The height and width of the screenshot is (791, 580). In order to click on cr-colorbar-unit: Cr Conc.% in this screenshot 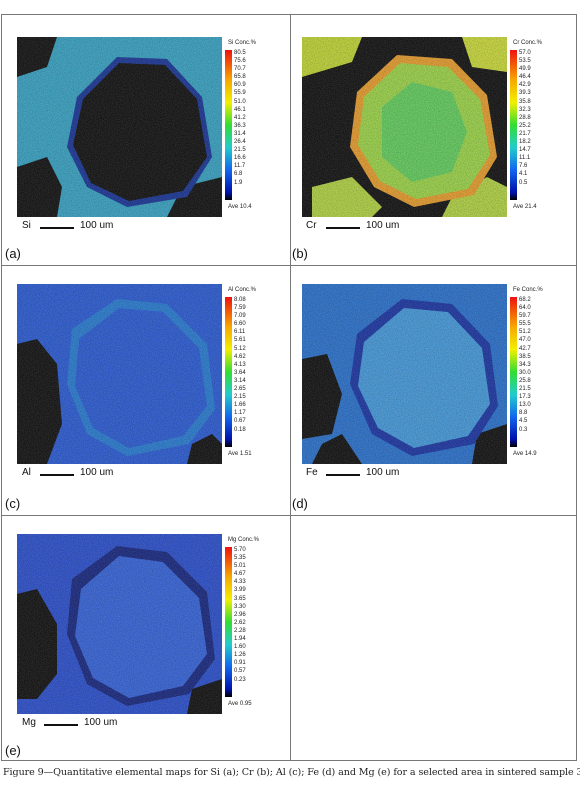, I will do `click(528, 43)`.